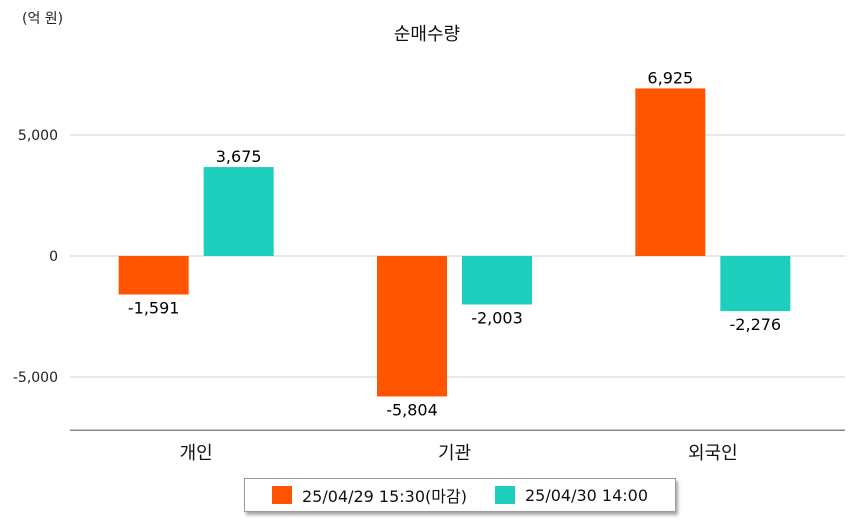  I want to click on data-label: 6,925, so click(670, 77).